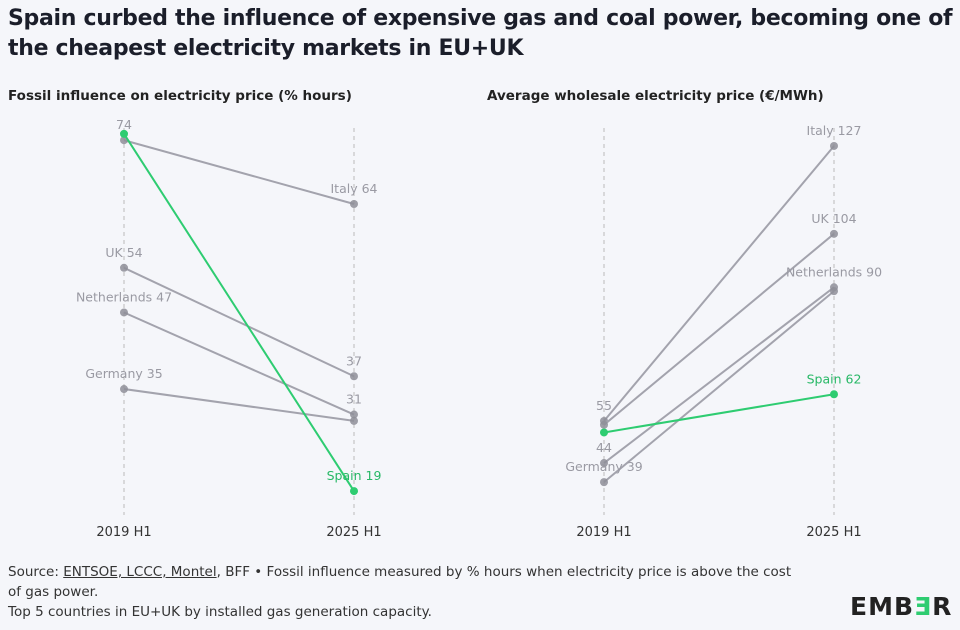 This screenshot has height=630, width=960. I want to click on source-label: Source:, so click(36, 572).